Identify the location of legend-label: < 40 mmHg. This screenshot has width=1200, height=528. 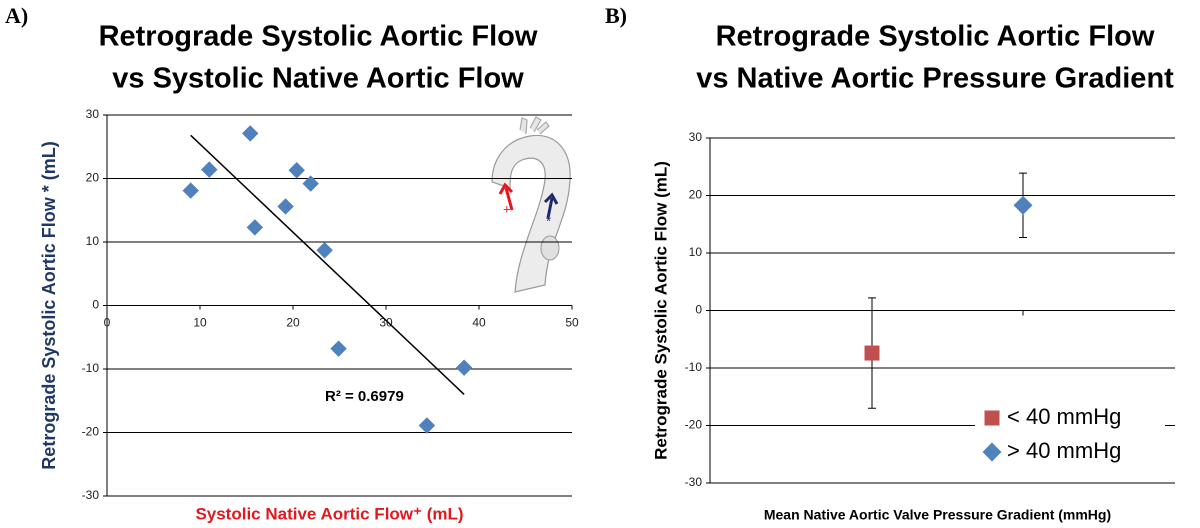
(1064, 416).